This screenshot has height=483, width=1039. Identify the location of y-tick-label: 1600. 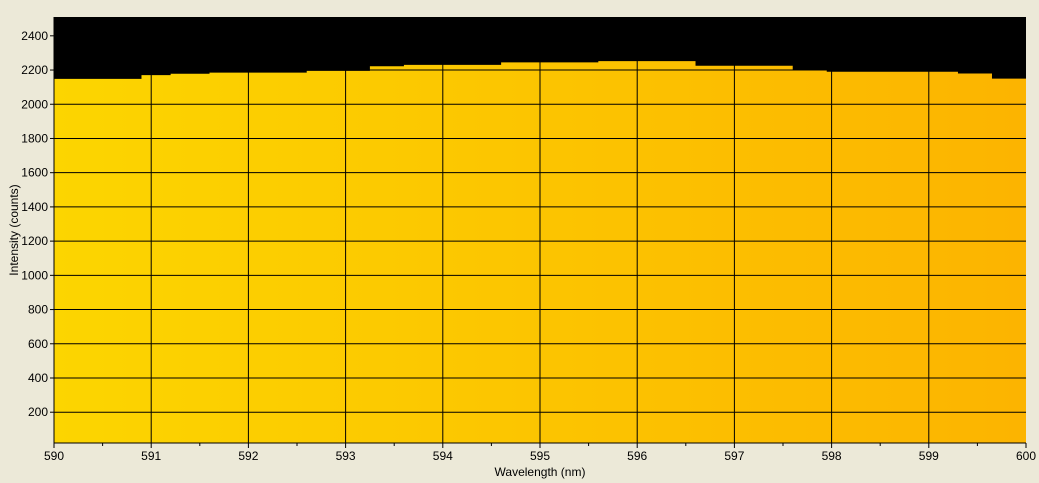
(34, 173).